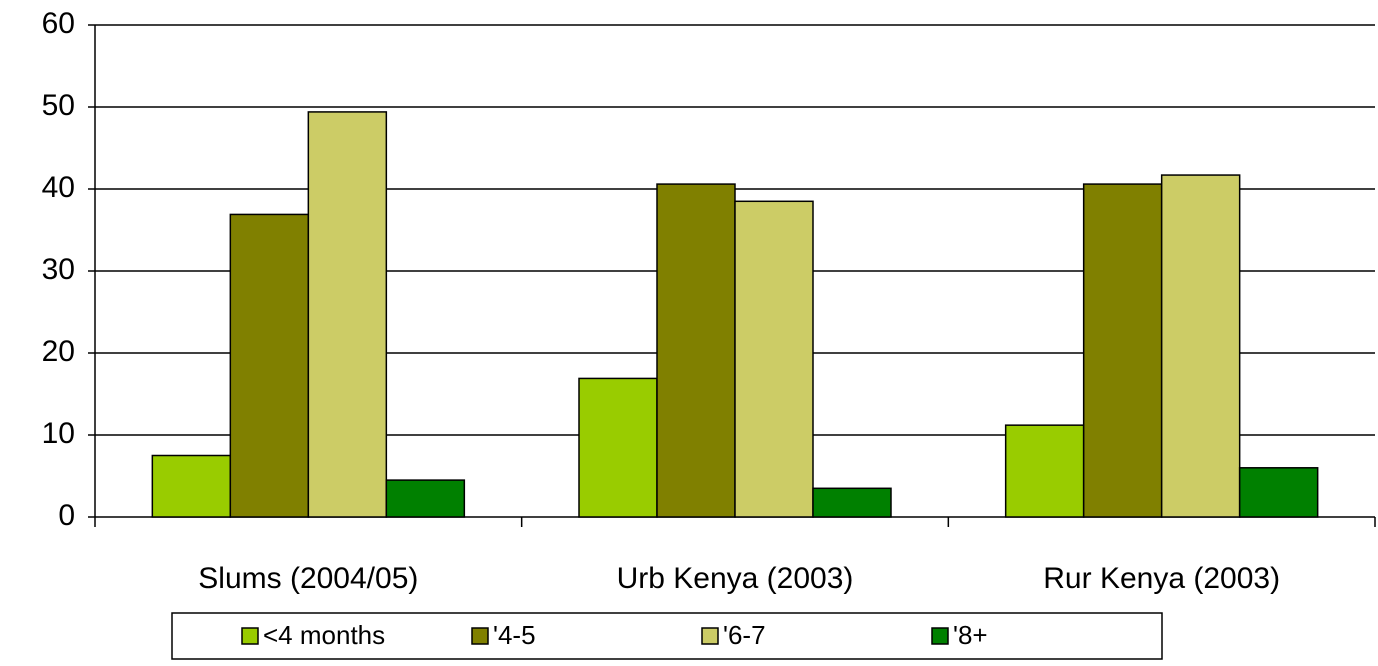  Describe the element at coordinates (58, 187) in the screenshot. I see `y-tick-label: 40` at that location.